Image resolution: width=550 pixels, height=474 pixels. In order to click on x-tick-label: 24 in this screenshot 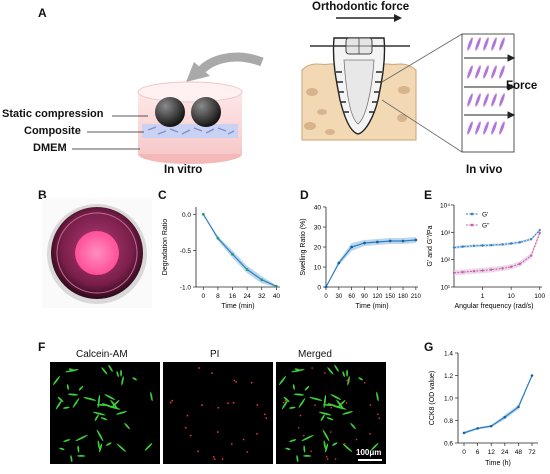, I will do `click(248, 296)`.